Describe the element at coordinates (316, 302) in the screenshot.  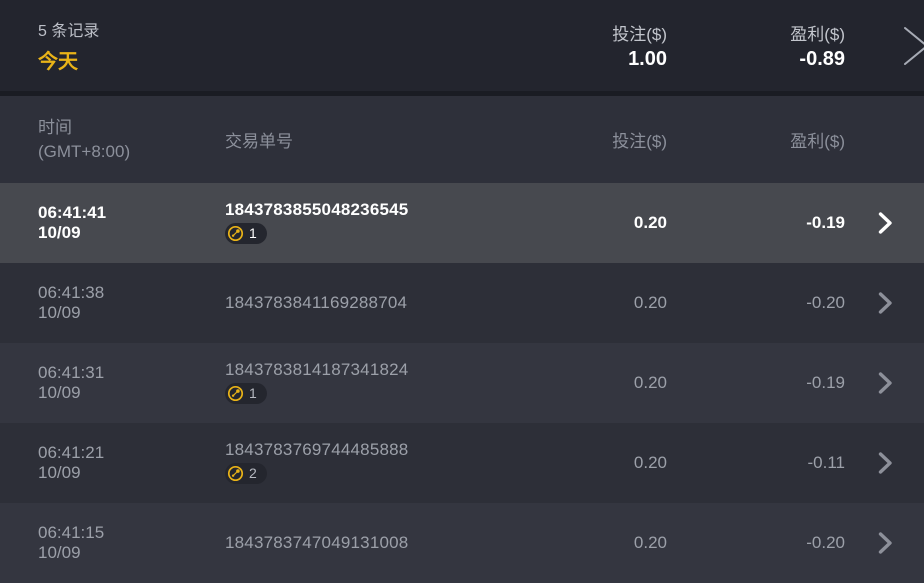
I see `transaction-id: 1843783841169288704` at that location.